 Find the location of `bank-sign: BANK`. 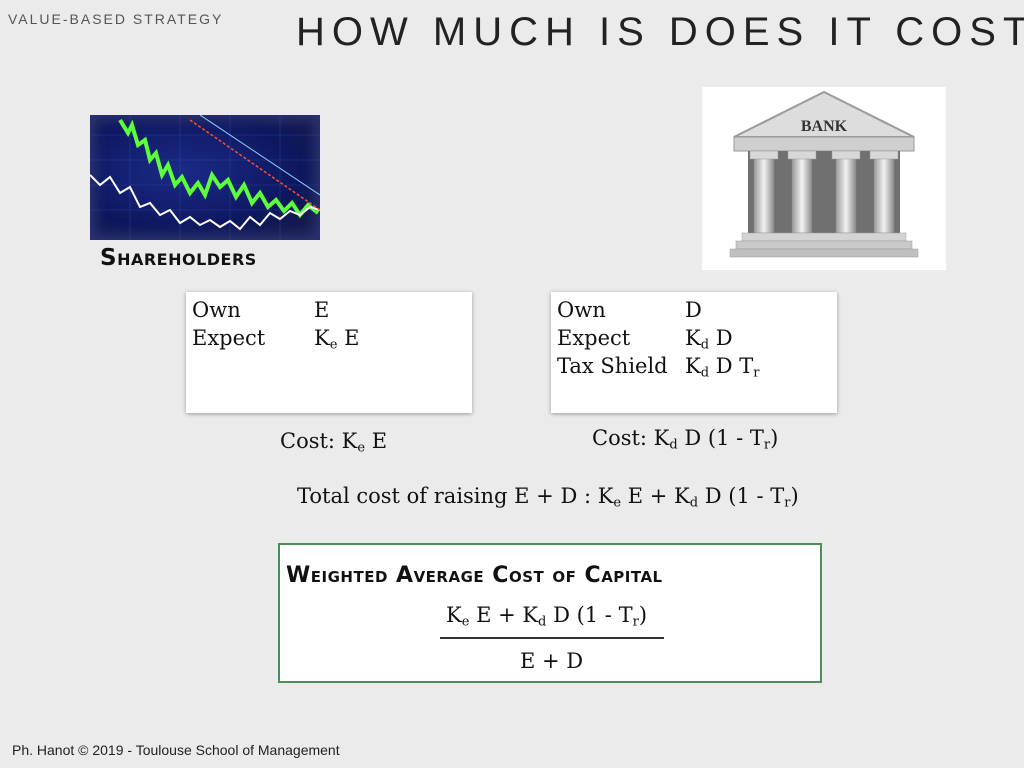

bank-sign: BANK is located at coordinates (824, 126).